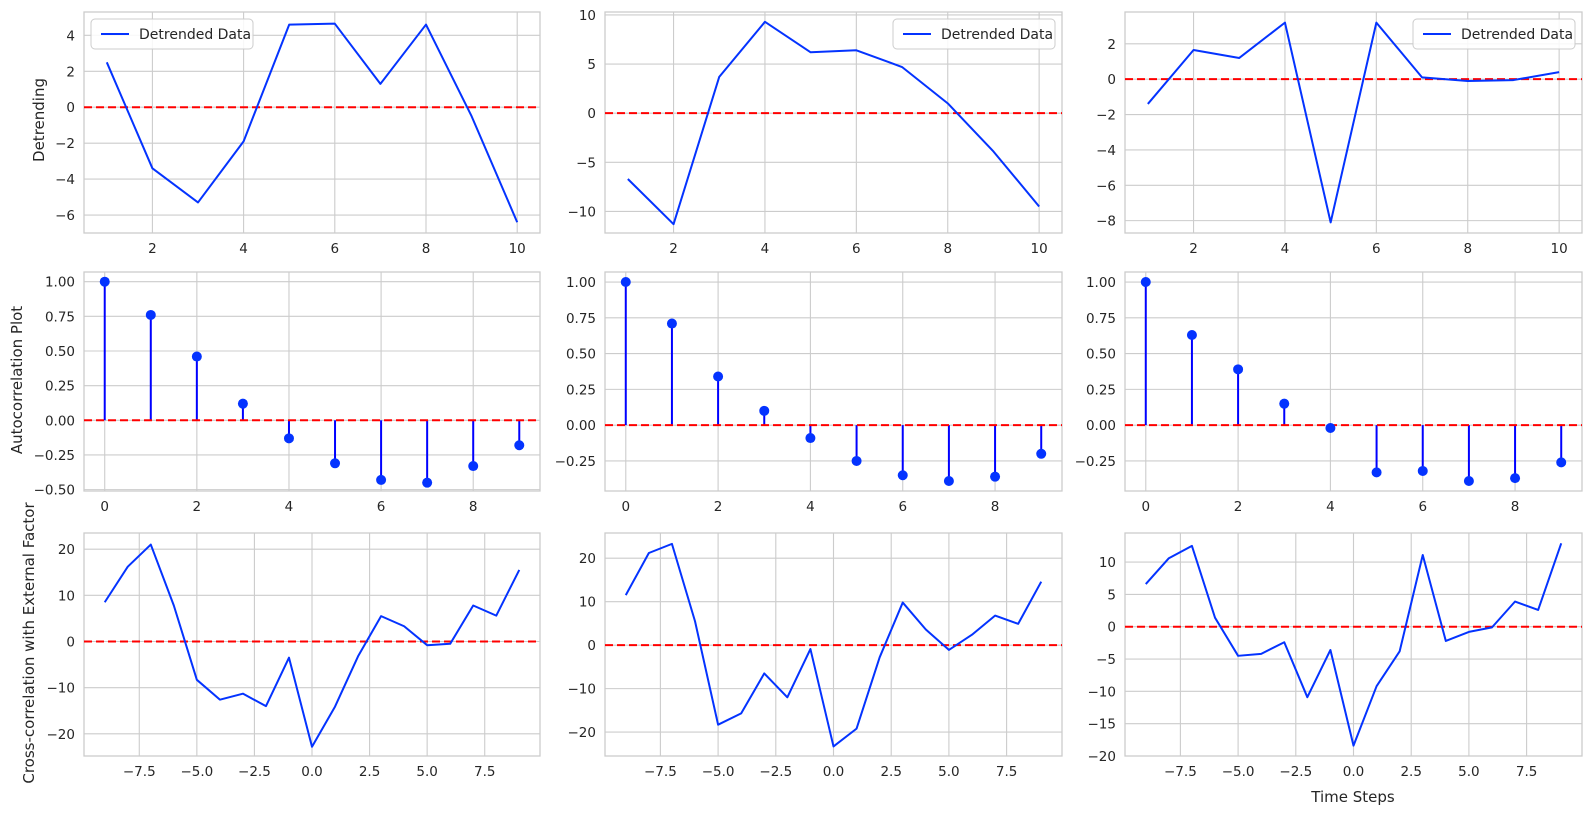 This screenshot has height=814, width=1592. What do you see at coordinates (17, 380) in the screenshot?
I see `ylabel-autocorrelation: Autocorrelation Plot` at bounding box center [17, 380].